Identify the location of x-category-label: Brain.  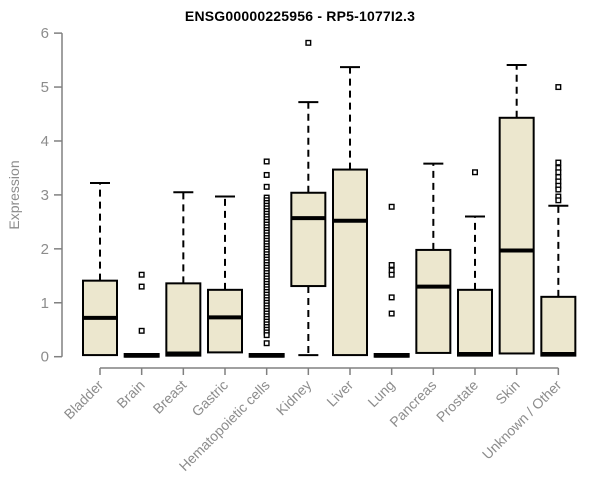
(130, 394).